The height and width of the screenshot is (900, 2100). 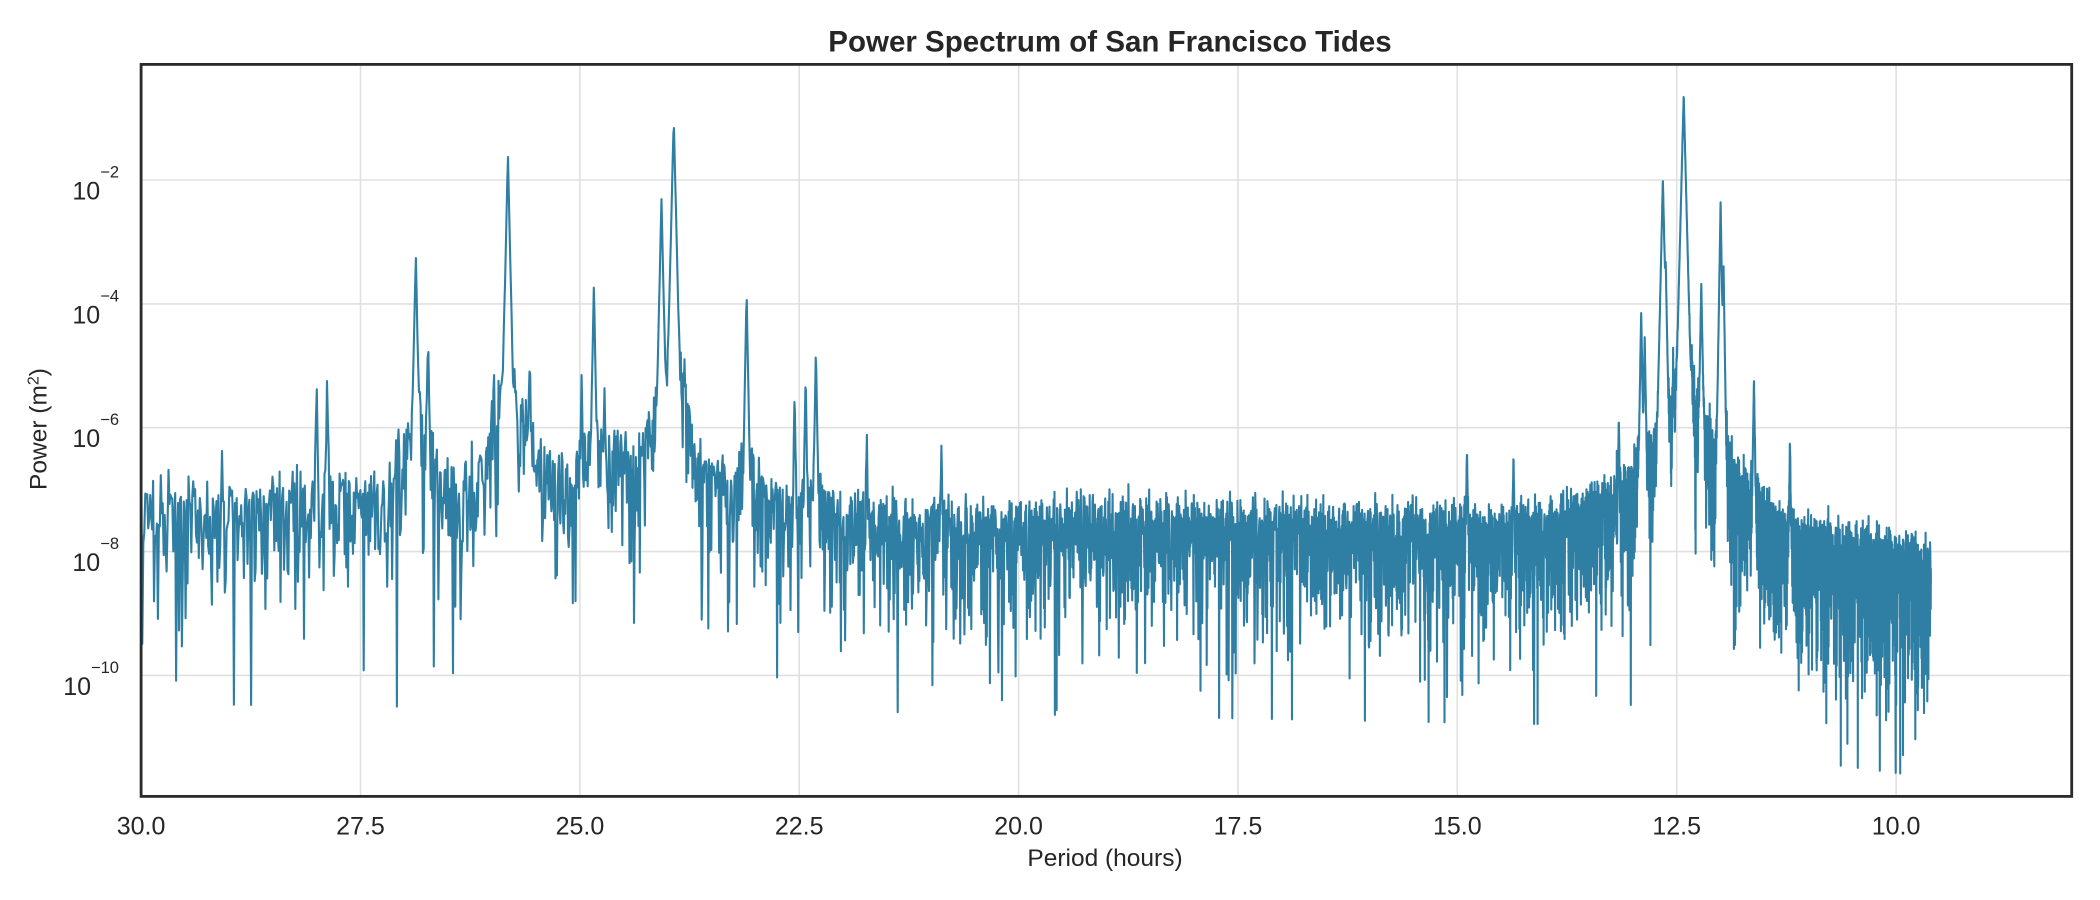 What do you see at coordinates (1676, 826) in the screenshot?
I see `svg-text: 12.5` at bounding box center [1676, 826].